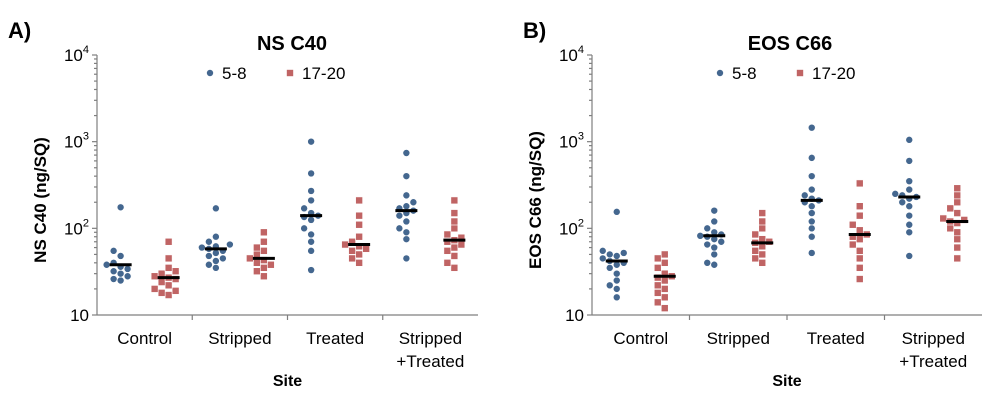  What do you see at coordinates (292, 44) in the screenshot?
I see `chart-title: NS C40` at bounding box center [292, 44].